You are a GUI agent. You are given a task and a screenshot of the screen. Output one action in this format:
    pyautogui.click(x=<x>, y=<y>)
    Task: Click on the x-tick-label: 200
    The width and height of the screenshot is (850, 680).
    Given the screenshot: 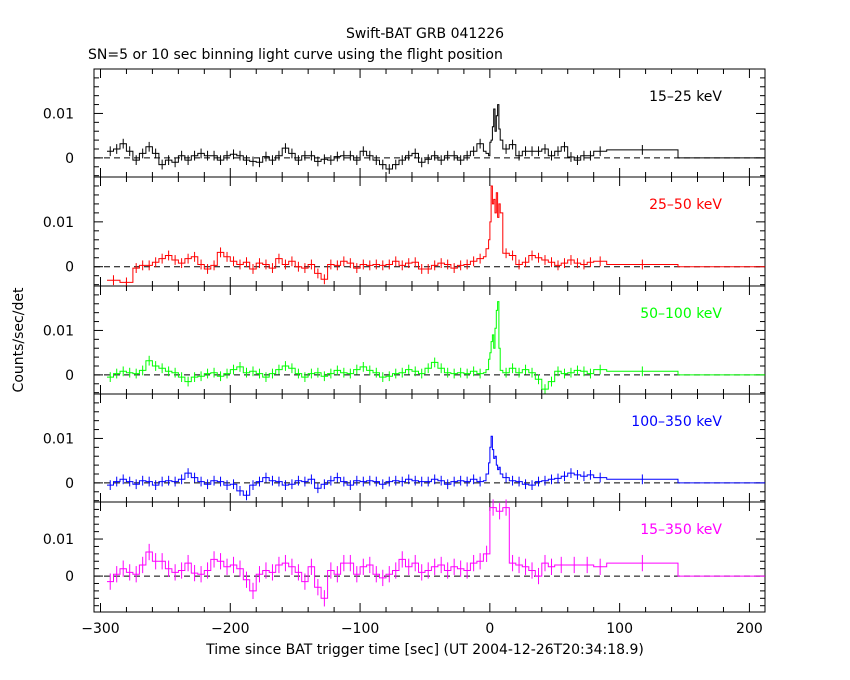 What is the action you would take?
    pyautogui.click(x=749, y=629)
    